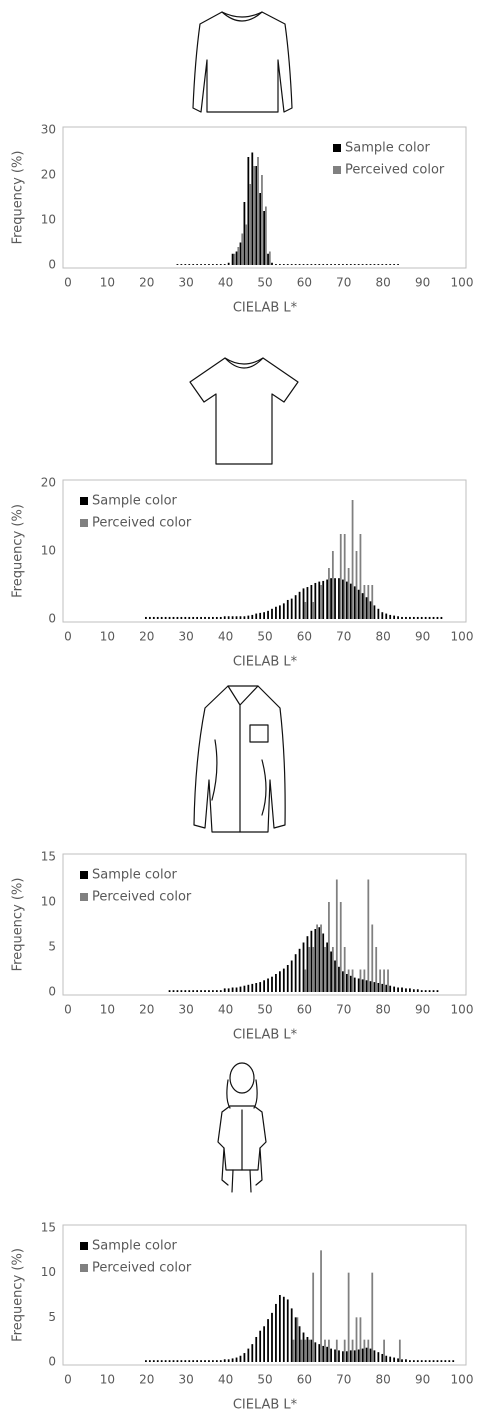 The image size is (482, 1410). Describe the element at coordinates (225, 637) in the screenshot. I see `x-tick-label: 40` at that location.